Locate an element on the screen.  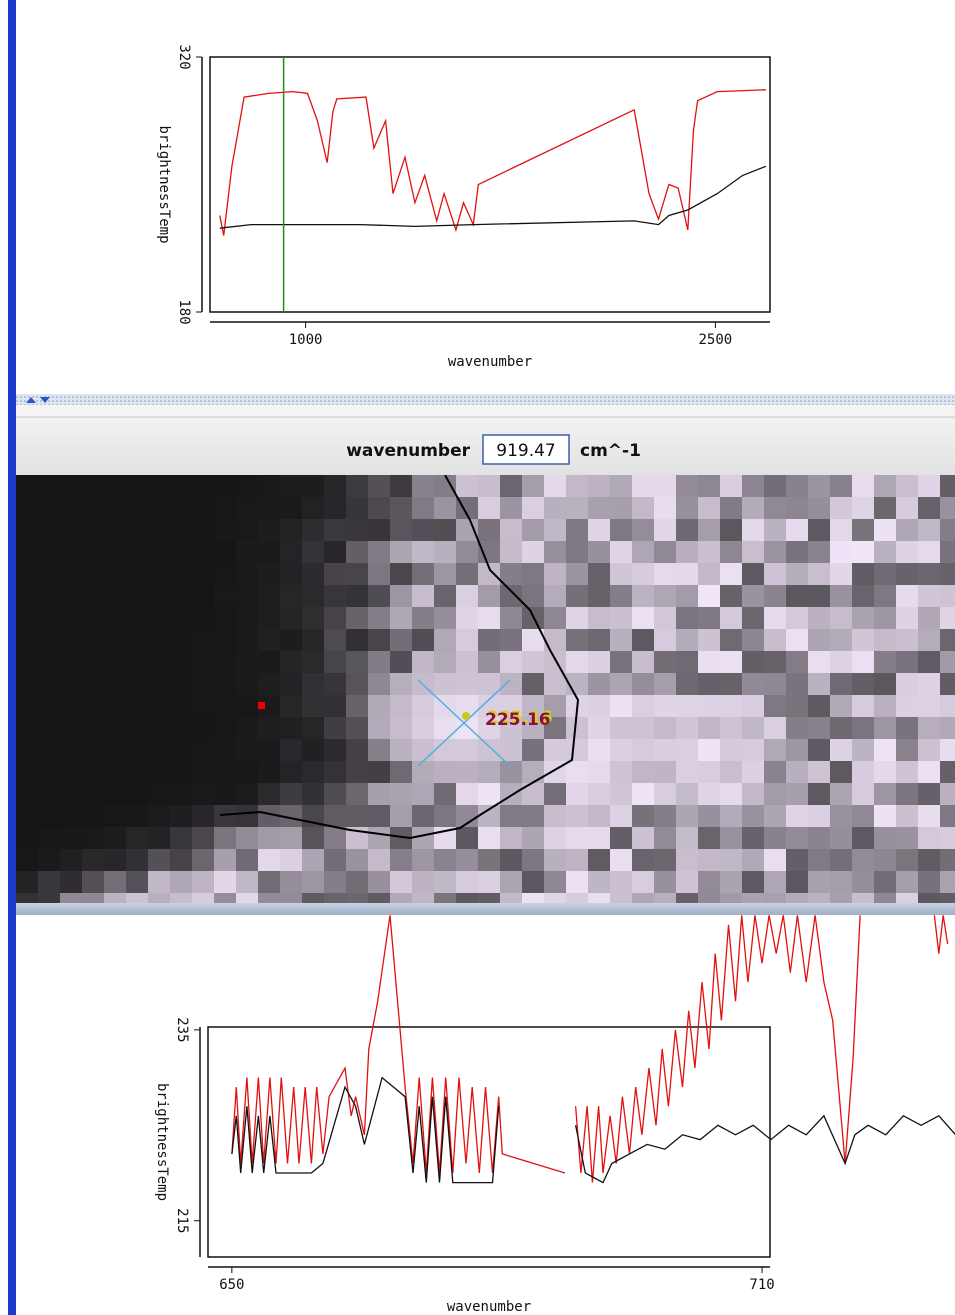
wavenumber-value: 919.47 is located at coordinates (525, 451).